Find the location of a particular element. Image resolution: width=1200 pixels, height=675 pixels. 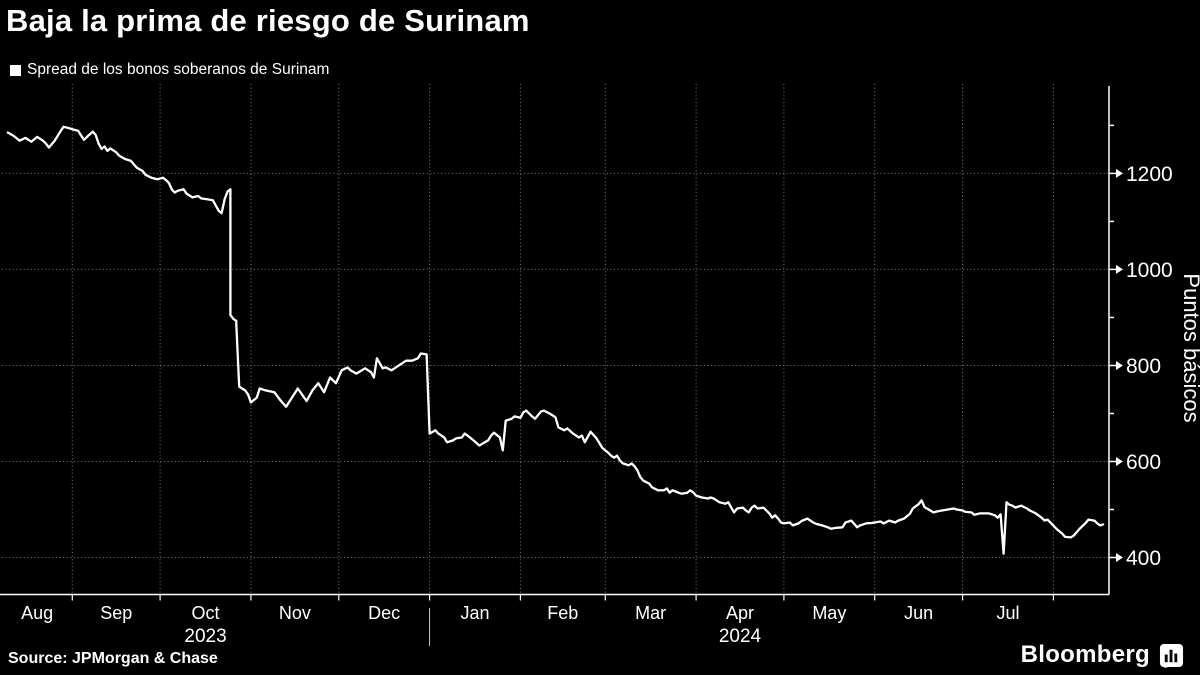

x-tick-label-dec: Dec is located at coordinates (384, 613).